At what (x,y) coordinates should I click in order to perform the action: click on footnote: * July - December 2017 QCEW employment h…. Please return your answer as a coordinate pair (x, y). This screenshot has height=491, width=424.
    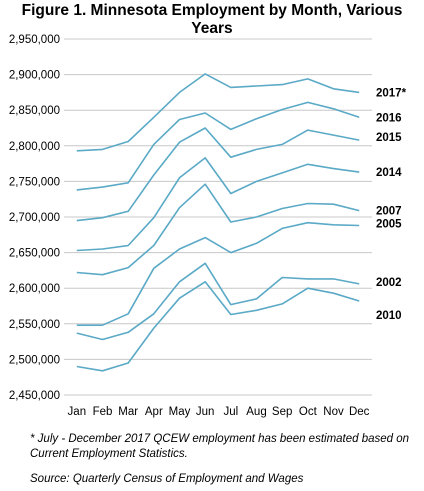
    Looking at the image, I should click on (220, 446).